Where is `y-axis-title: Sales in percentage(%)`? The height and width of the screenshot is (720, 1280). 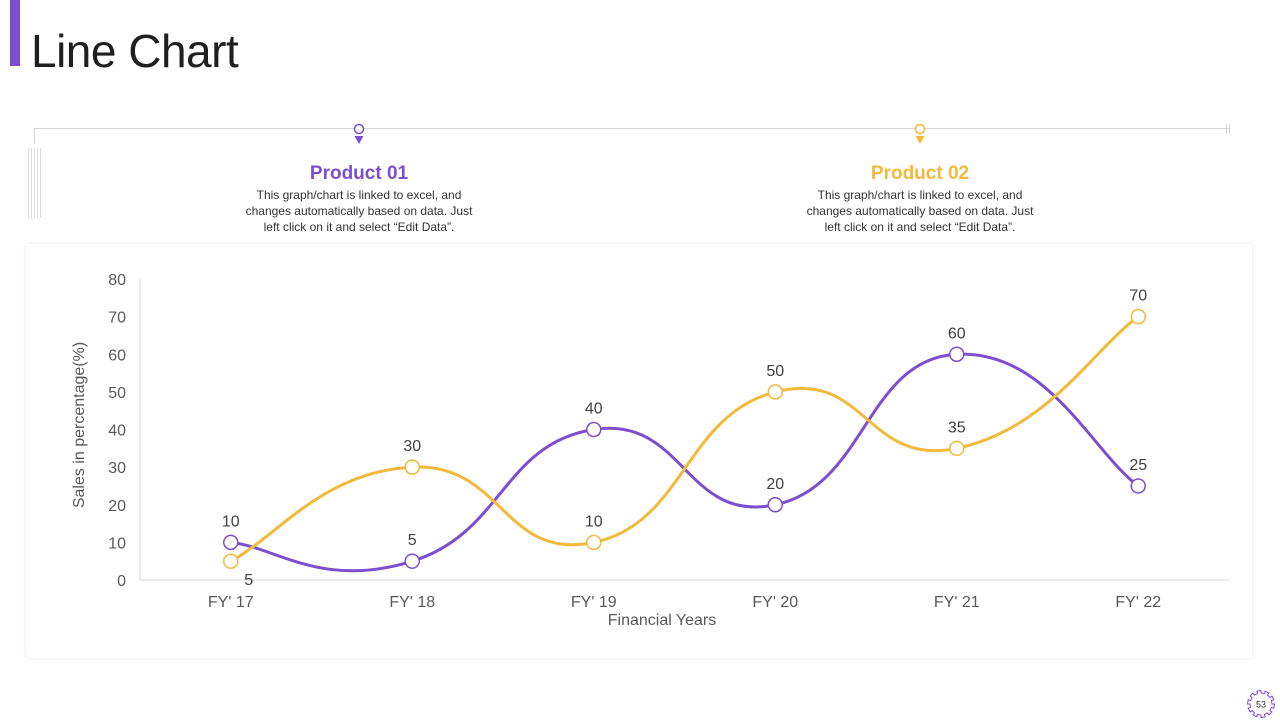 y-axis-title: Sales in percentage(%) is located at coordinates (79, 425).